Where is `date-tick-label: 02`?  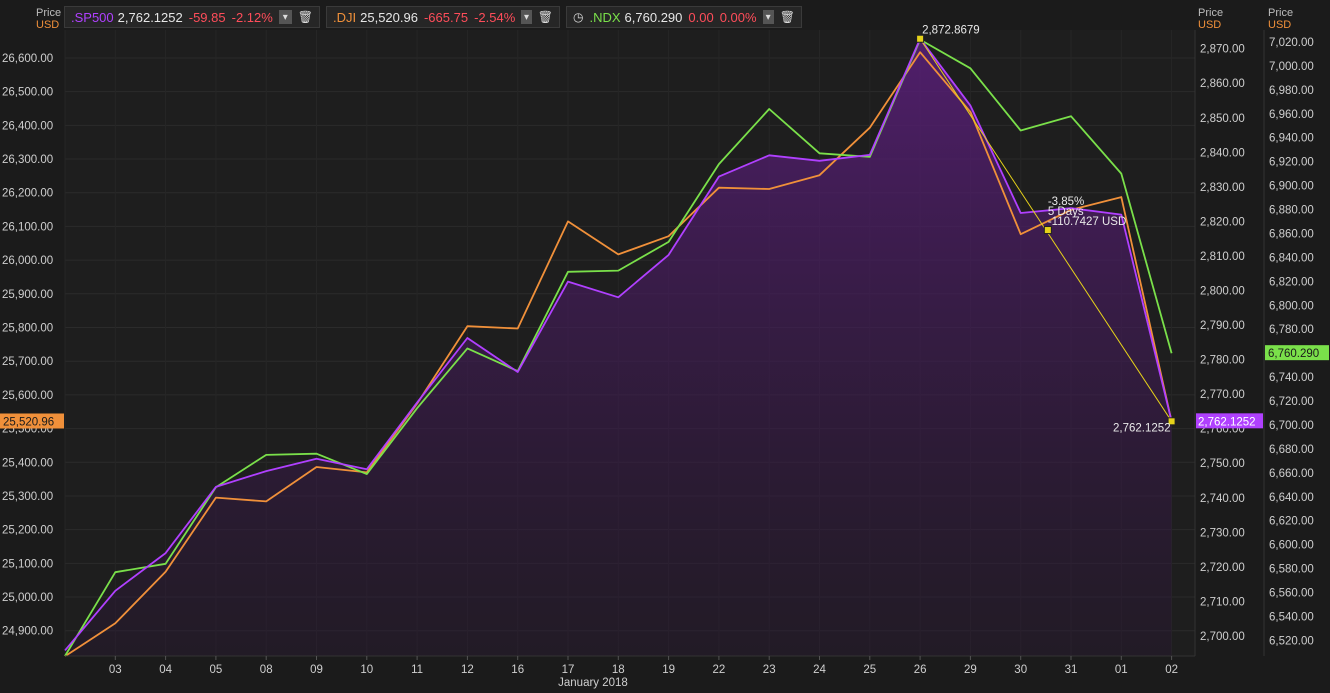 date-tick-label: 02 is located at coordinates (1171, 670).